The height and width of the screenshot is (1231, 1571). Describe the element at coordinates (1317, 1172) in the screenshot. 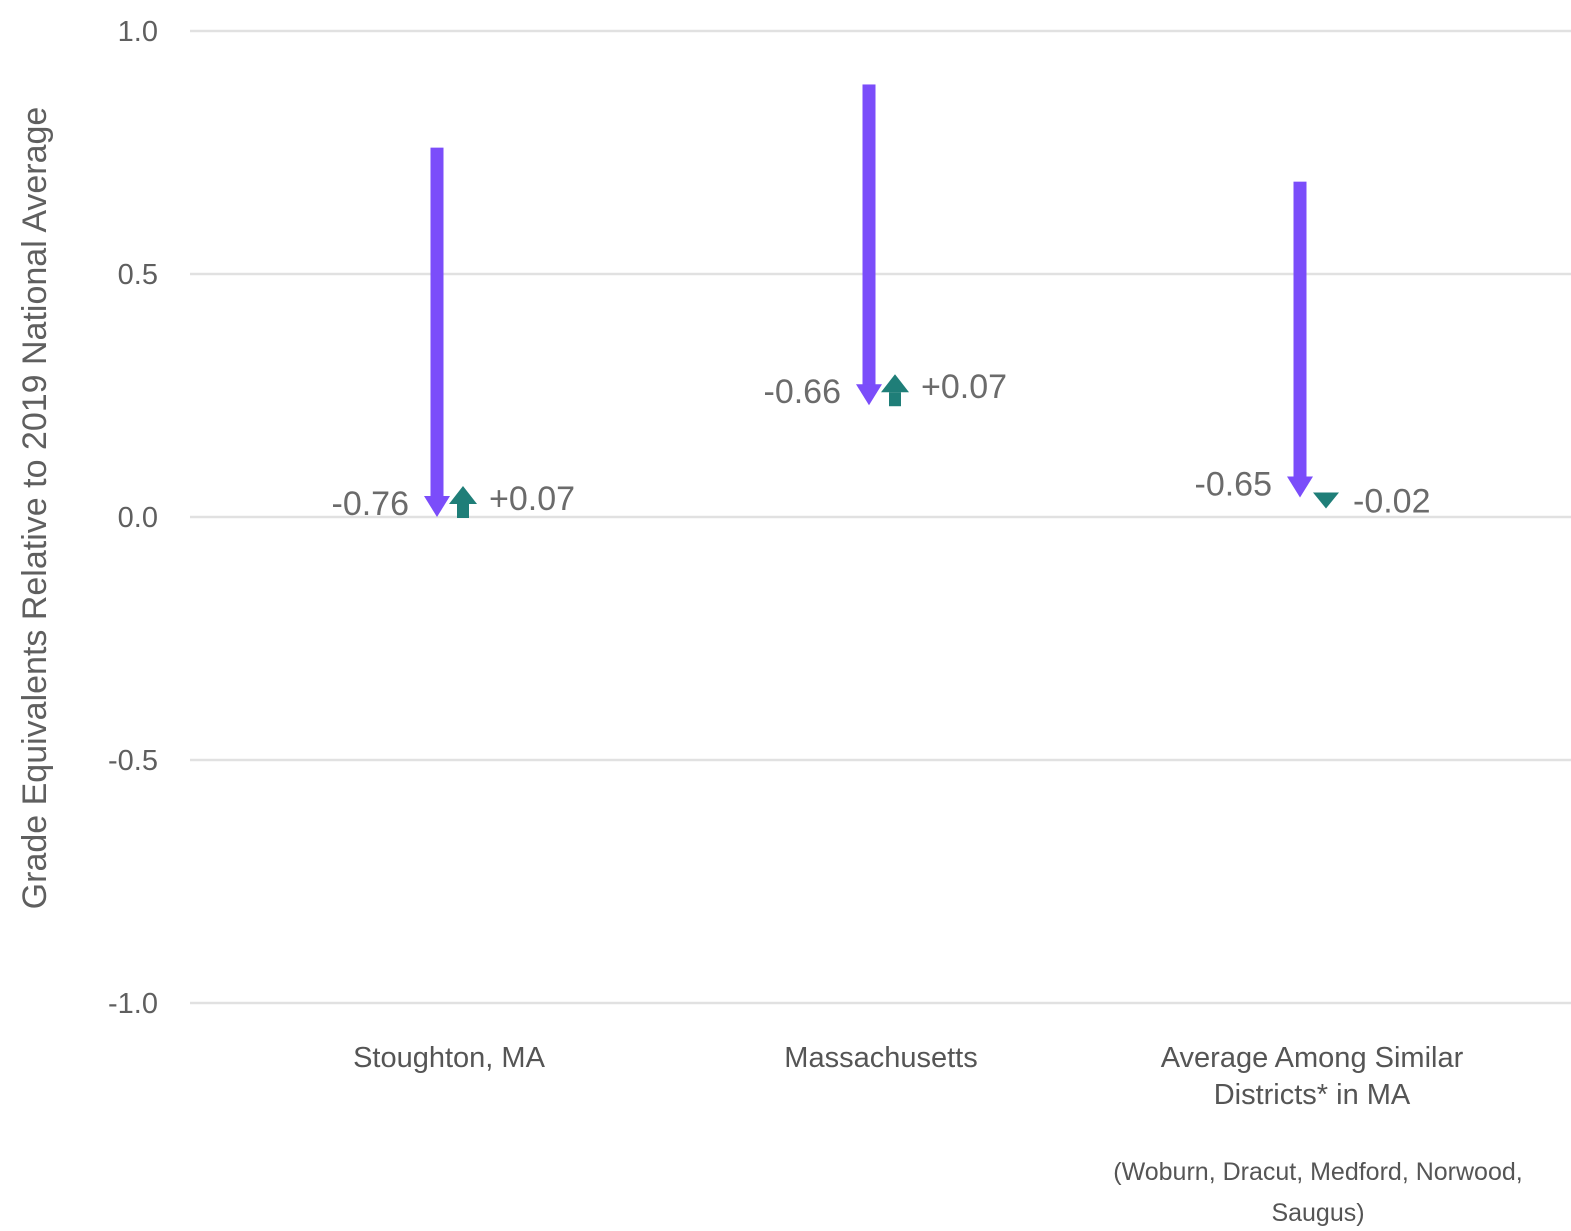

I see `category-note: (Woburn, Dracut, Medford, Norwood,` at that location.